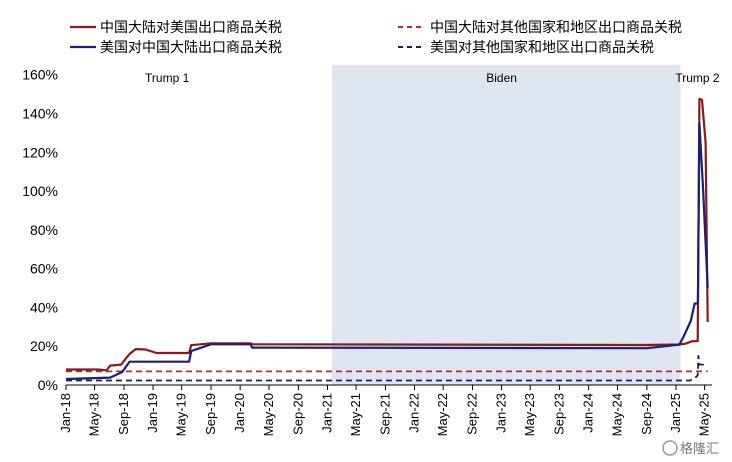 Image resolution: width=732 pixels, height=462 pixels. What do you see at coordinates (471, 414) in the screenshot?
I see `x-tick-label: Sep-22` at bounding box center [471, 414].